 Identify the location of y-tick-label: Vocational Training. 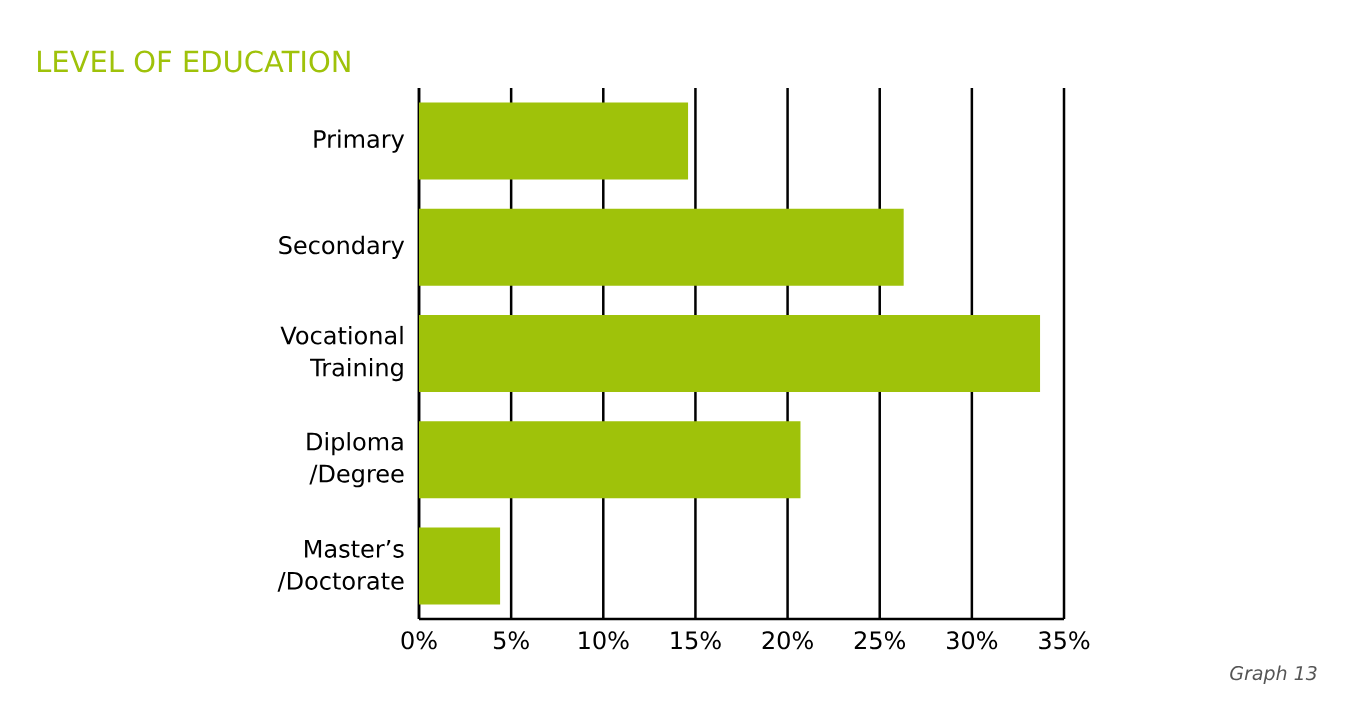
(341, 353).